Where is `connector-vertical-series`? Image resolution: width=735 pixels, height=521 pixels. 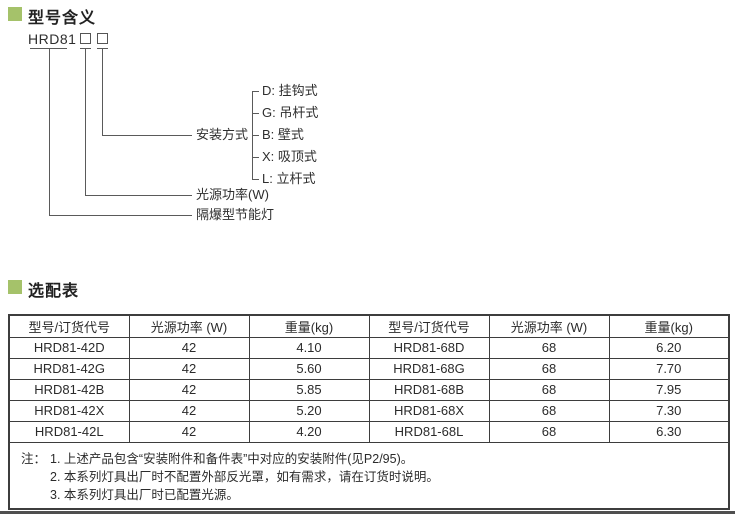 connector-vertical-series is located at coordinates (49, 132).